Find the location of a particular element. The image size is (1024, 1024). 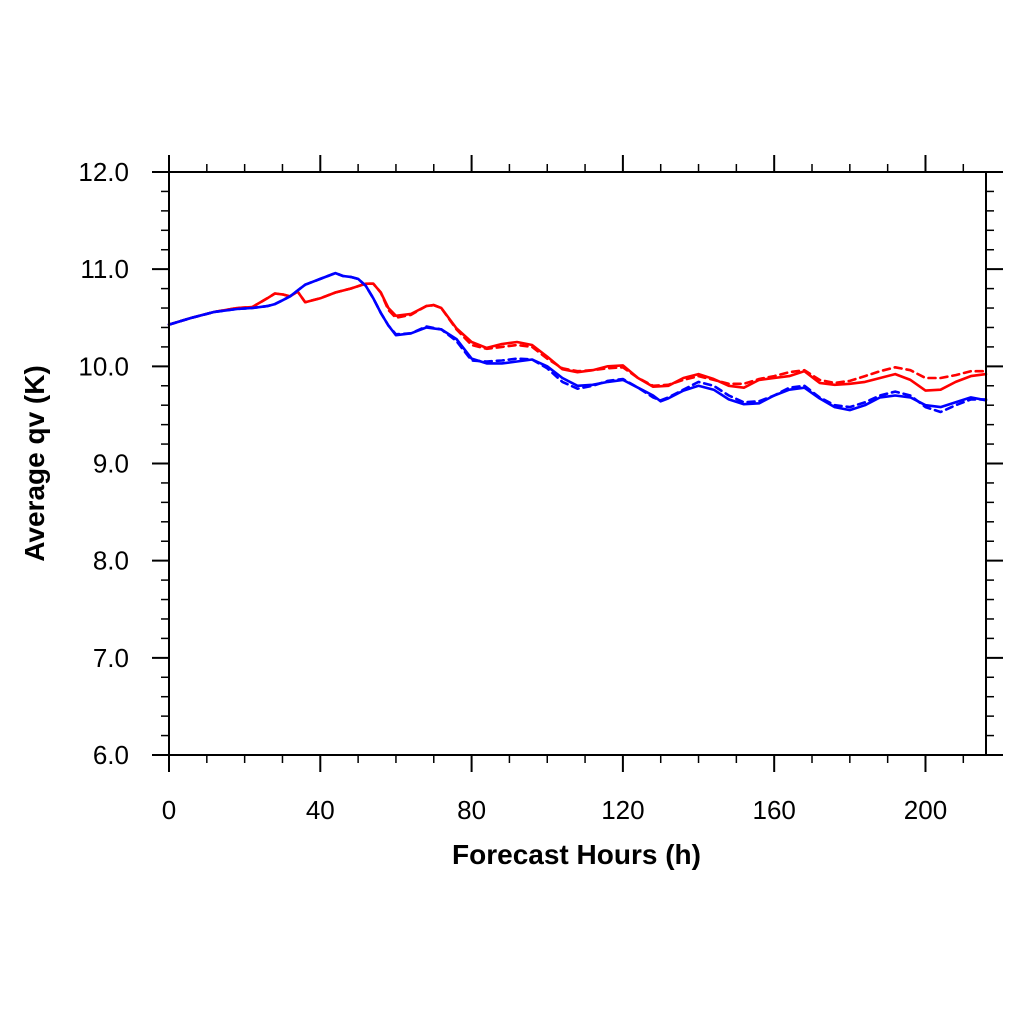

x-tick-label: 80 is located at coordinates (471, 810).